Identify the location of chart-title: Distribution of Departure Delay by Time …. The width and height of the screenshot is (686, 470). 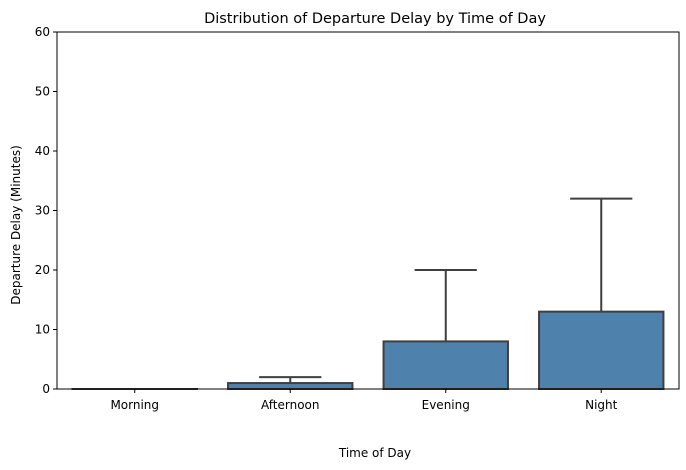
(375, 19).